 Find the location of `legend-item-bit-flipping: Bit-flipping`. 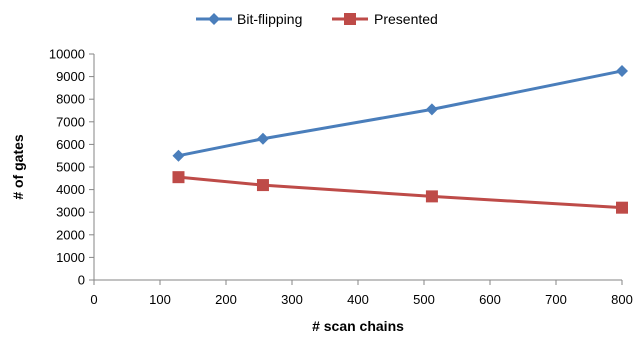

legend-item-bit-flipping: Bit-flipping is located at coordinates (249, 19).